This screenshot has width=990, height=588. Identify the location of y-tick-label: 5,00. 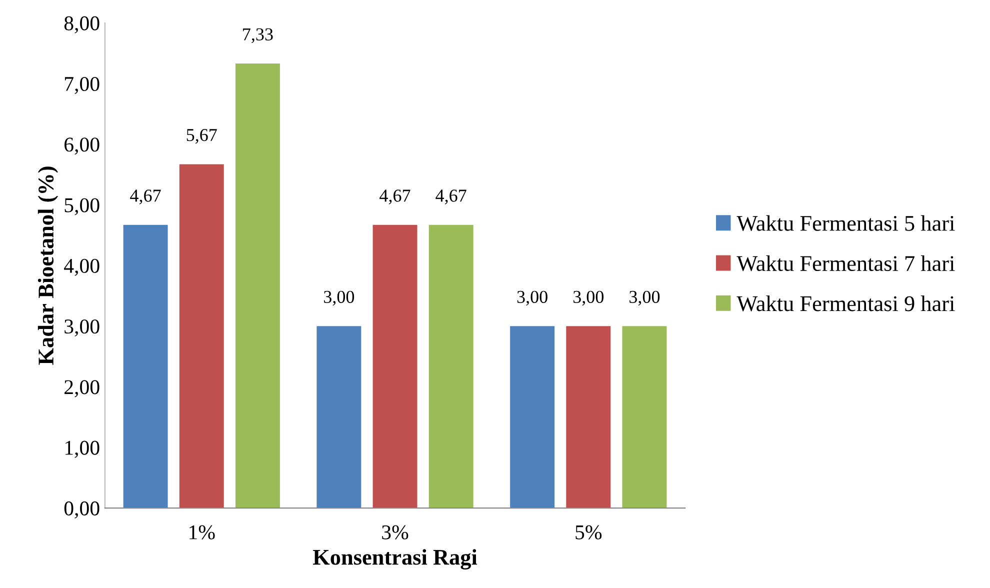
(82, 207).